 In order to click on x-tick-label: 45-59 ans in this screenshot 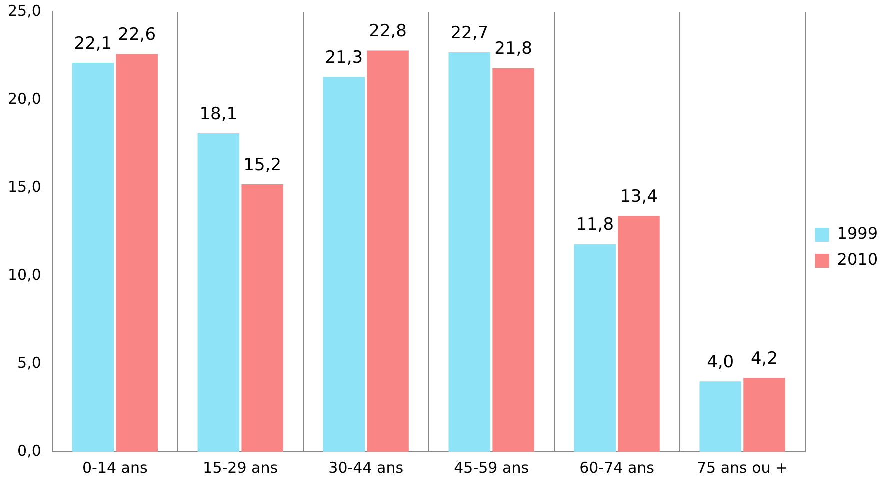, I will do `click(492, 467)`.